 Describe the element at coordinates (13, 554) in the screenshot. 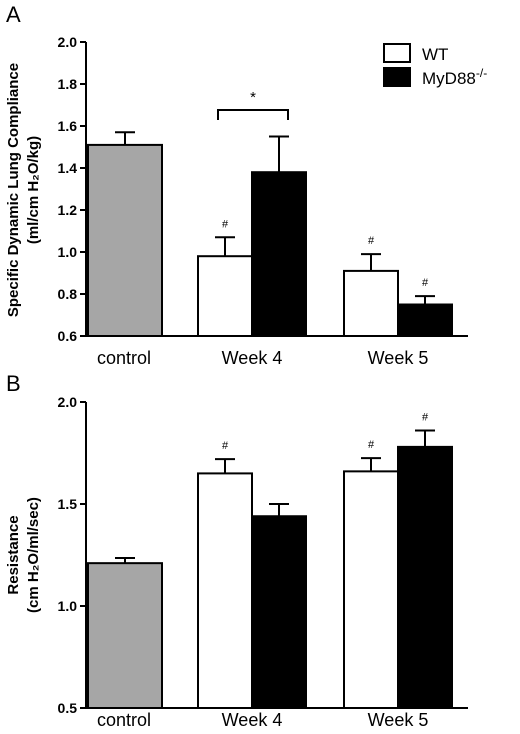

I see `y-axis-label: Resistance` at that location.